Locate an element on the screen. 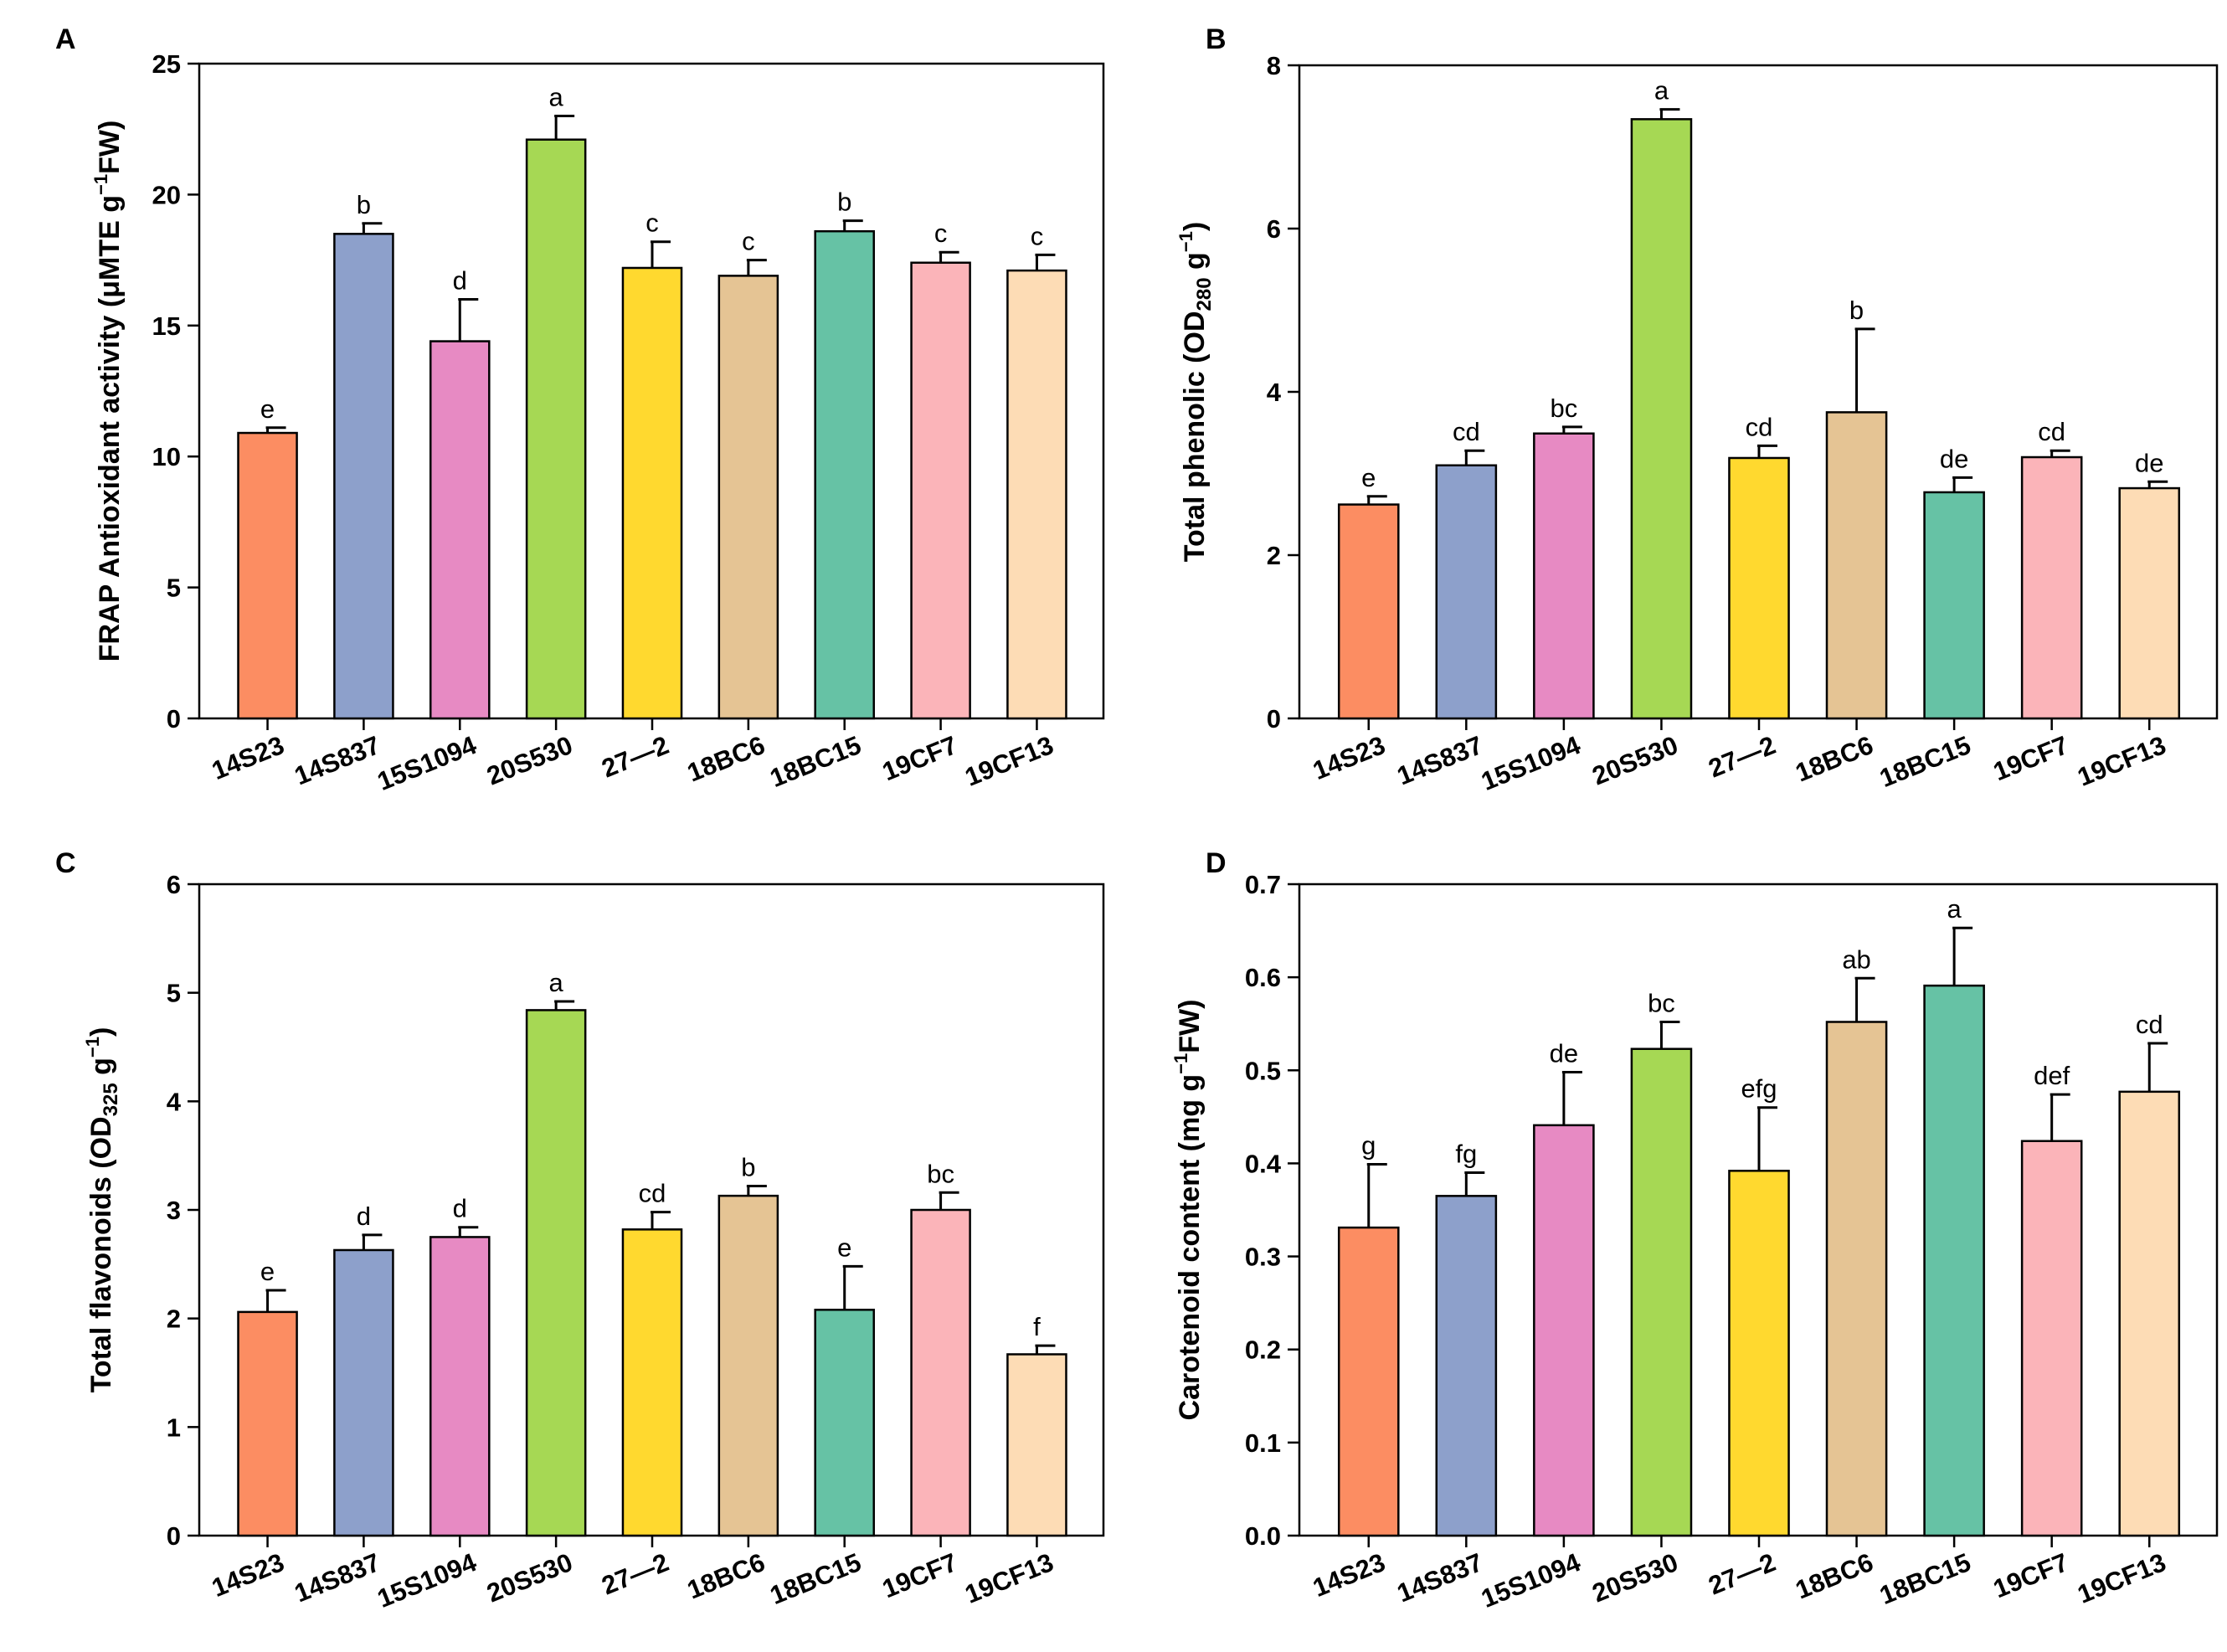  y-tick-label: 25 is located at coordinates (167, 64).